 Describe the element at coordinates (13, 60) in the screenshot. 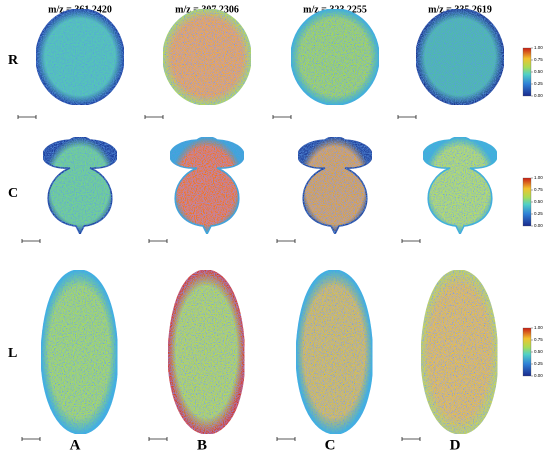

I see `row-label: R` at that location.